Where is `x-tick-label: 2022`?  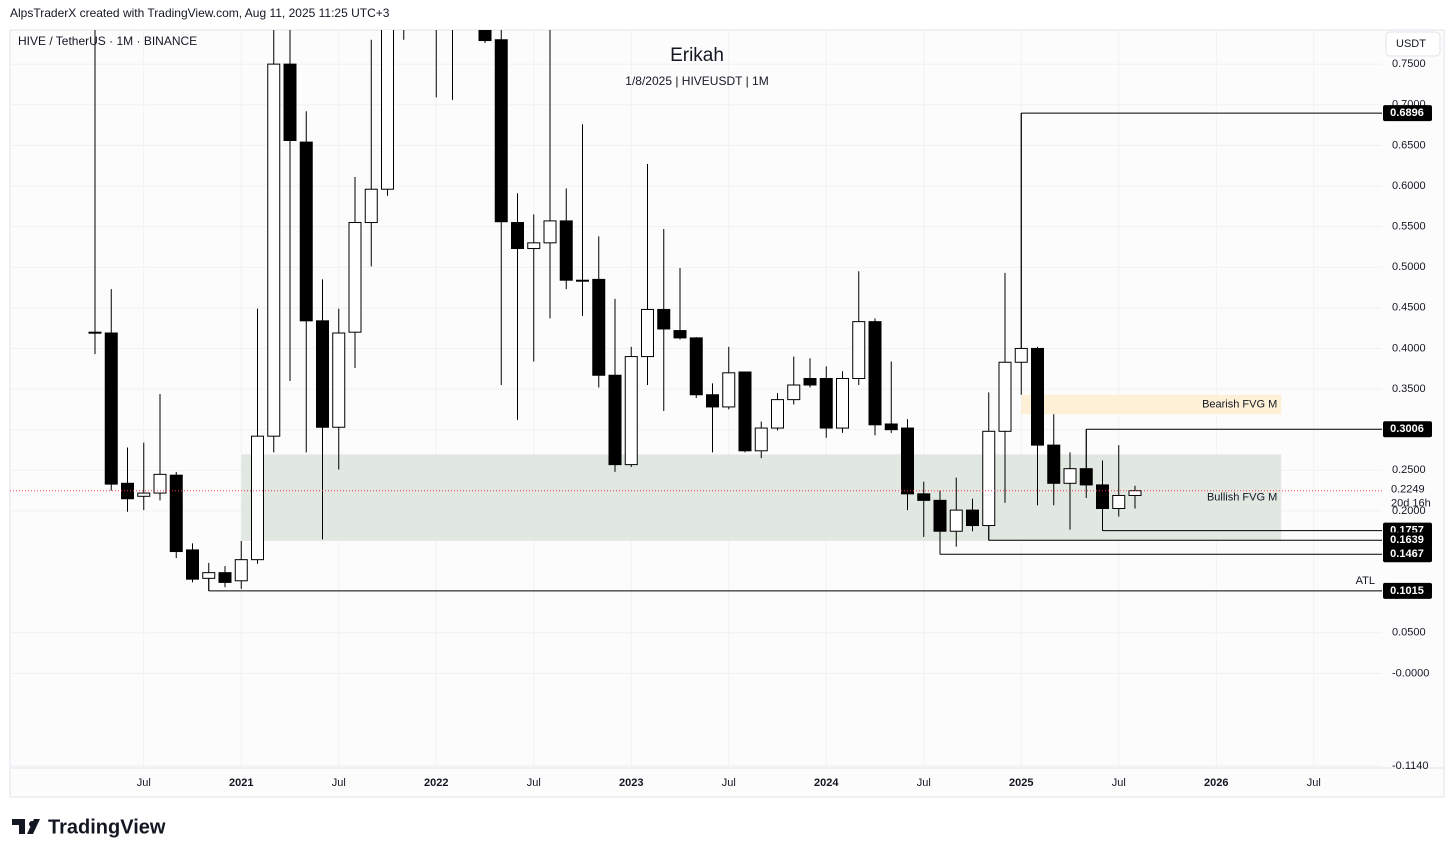 x-tick-label: 2022 is located at coordinates (436, 783).